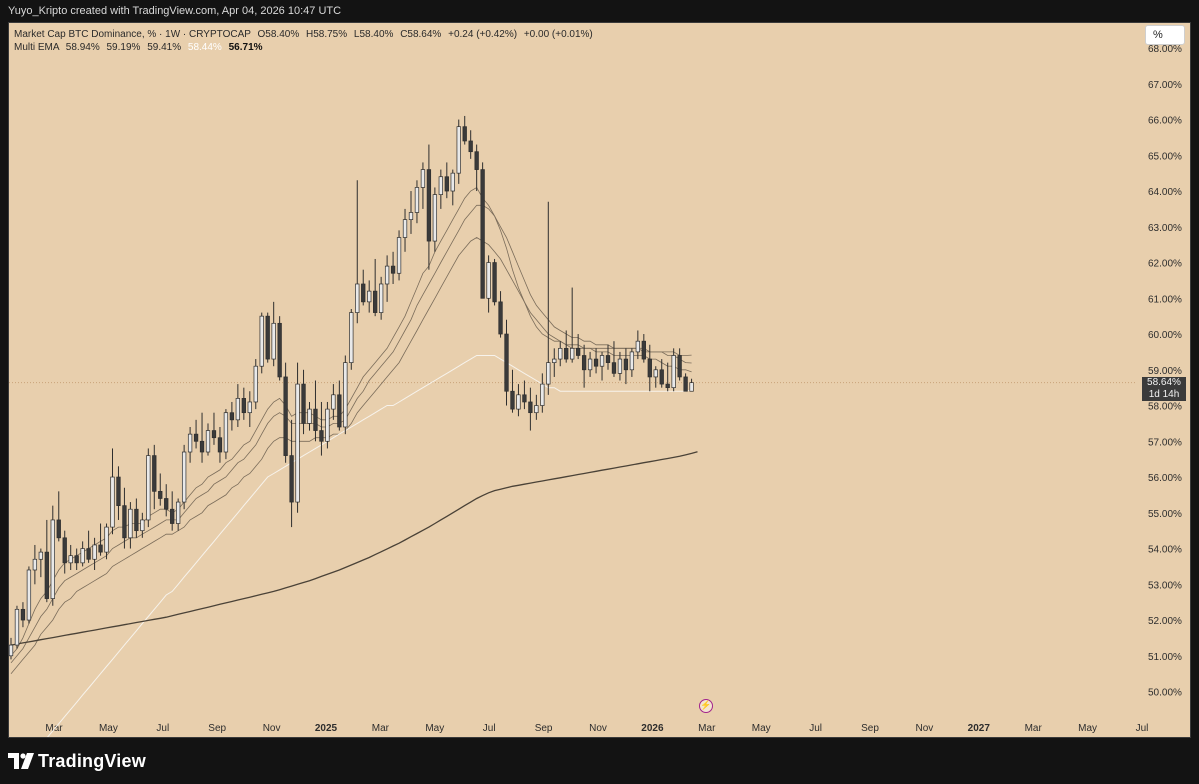 This screenshot has height=784, width=1199. What do you see at coordinates (706, 706) in the screenshot?
I see `lightning-icon: ⚡` at bounding box center [706, 706].